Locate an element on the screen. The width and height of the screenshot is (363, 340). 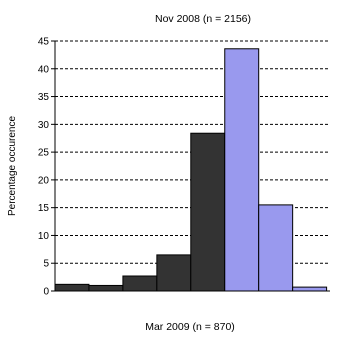
y-tick-label: 40 is located at coordinates (44, 69).